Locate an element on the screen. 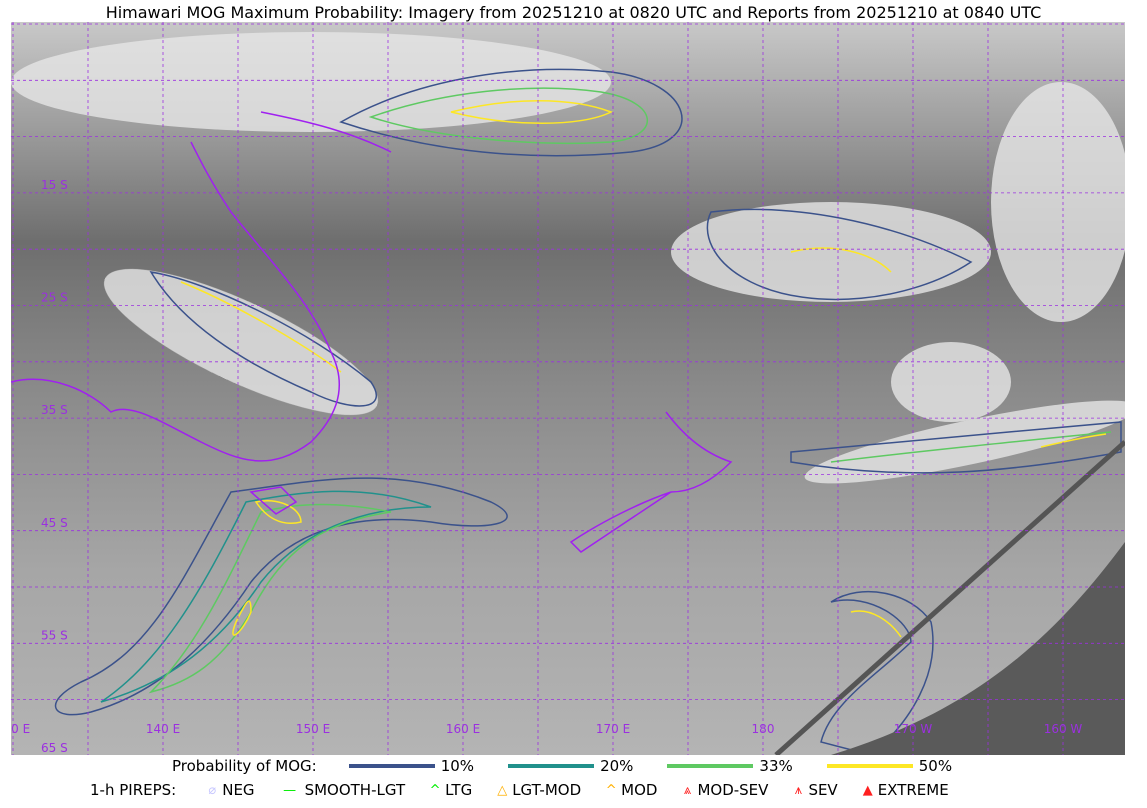 This screenshot has height=808, width=1147. contour-10-north is located at coordinates (511, 112).